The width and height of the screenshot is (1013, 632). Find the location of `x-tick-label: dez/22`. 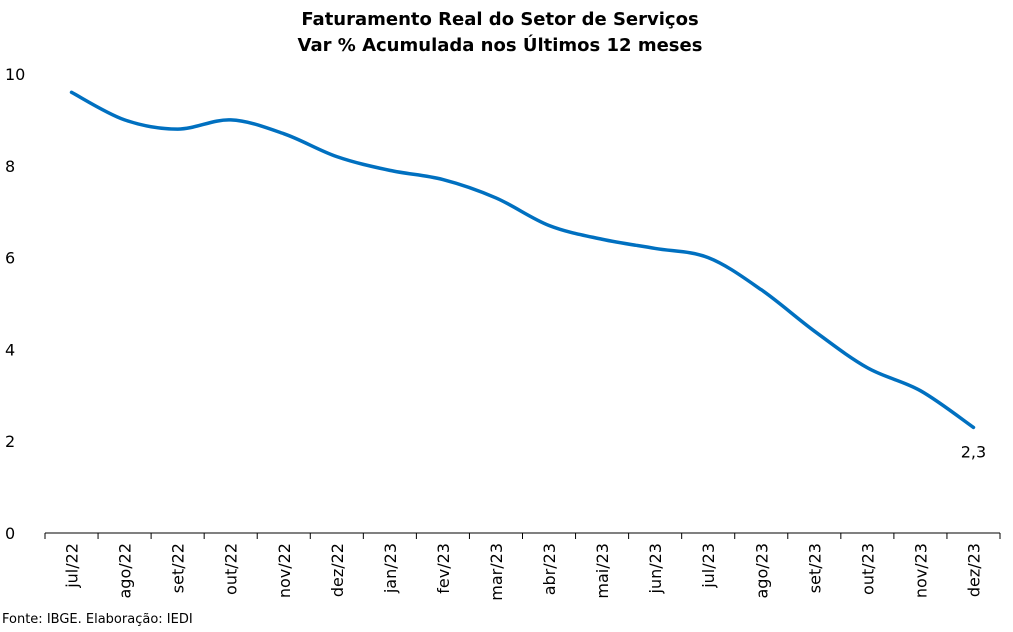

x-tick-label: dez/22 is located at coordinates (337, 570).